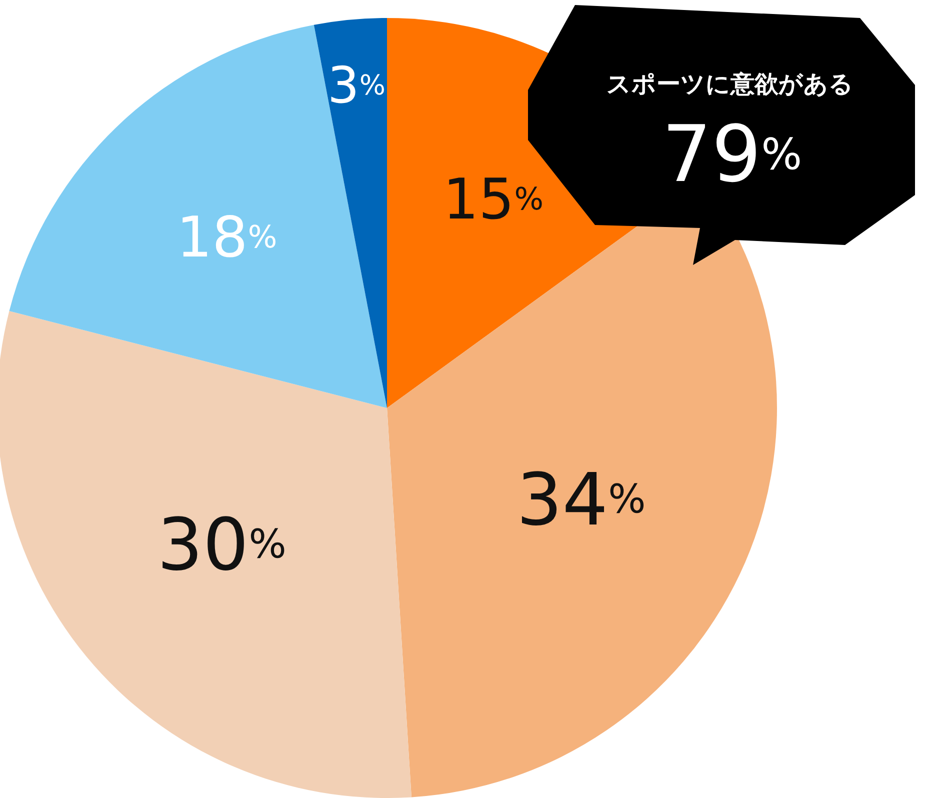  What do you see at coordinates (357, 85) in the screenshot?
I see `label: 3%` at bounding box center [357, 85].